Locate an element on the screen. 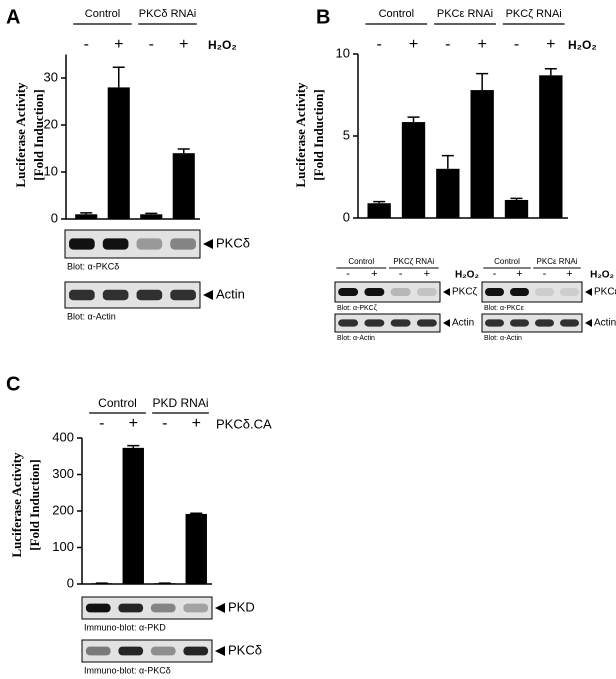  group-label: PKCζ RNAi is located at coordinates (534, 14).